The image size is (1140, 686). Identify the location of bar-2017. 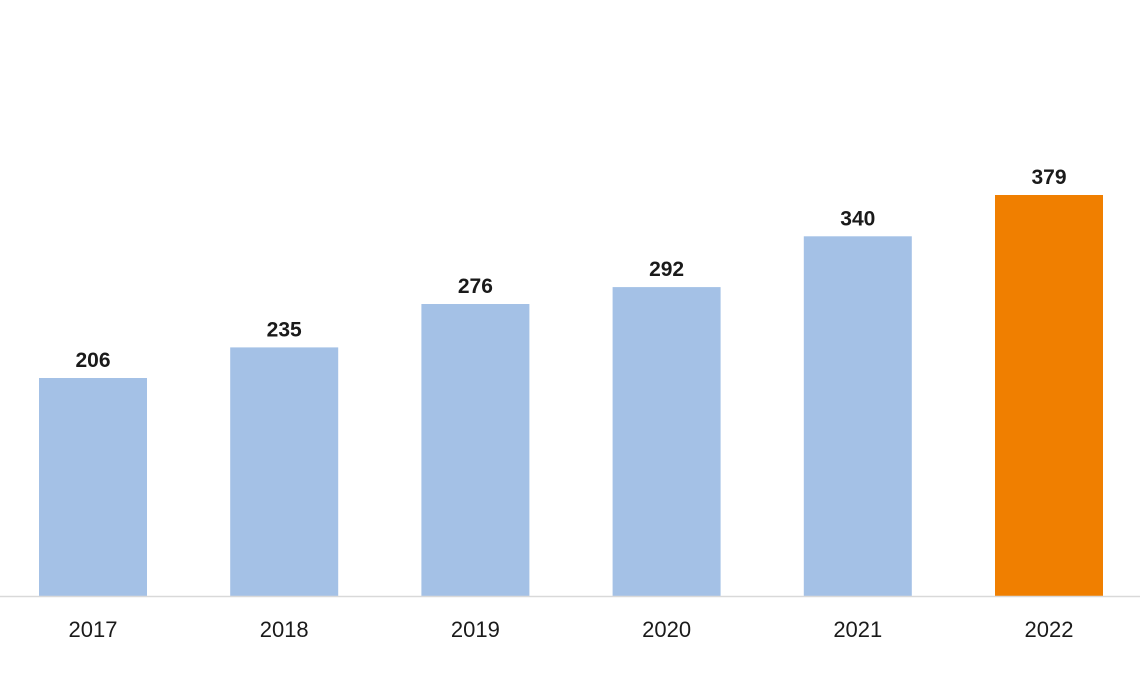
(93, 487).